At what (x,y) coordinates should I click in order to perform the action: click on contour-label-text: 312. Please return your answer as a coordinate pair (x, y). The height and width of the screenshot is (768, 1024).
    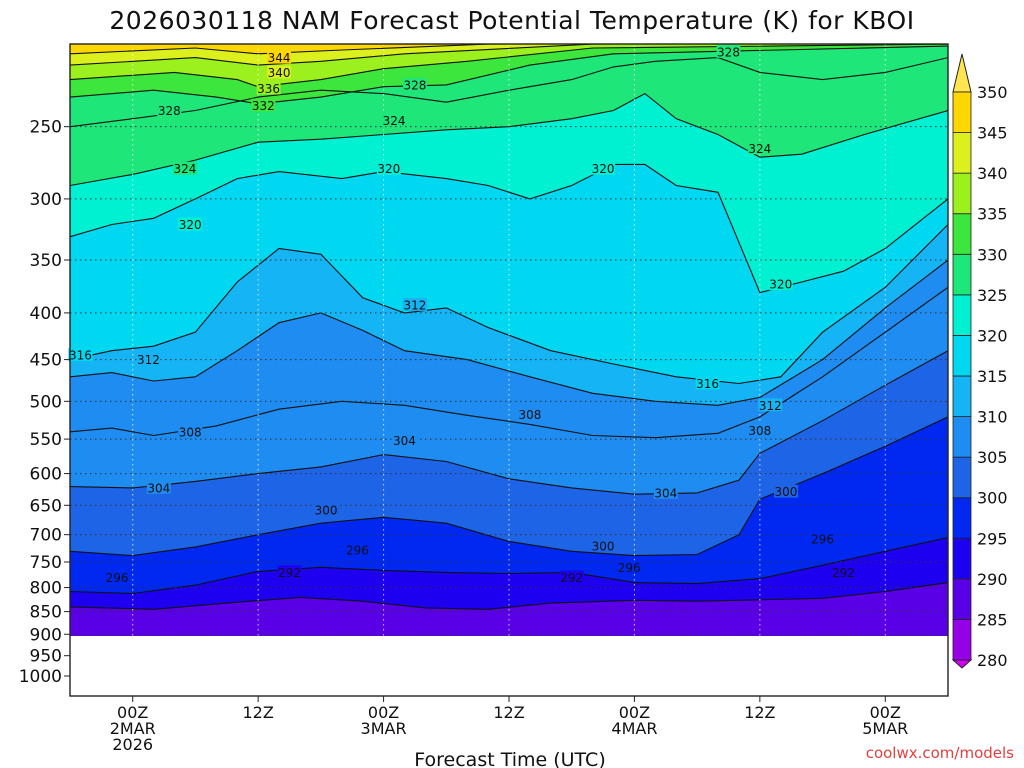
    Looking at the image, I should click on (148, 360).